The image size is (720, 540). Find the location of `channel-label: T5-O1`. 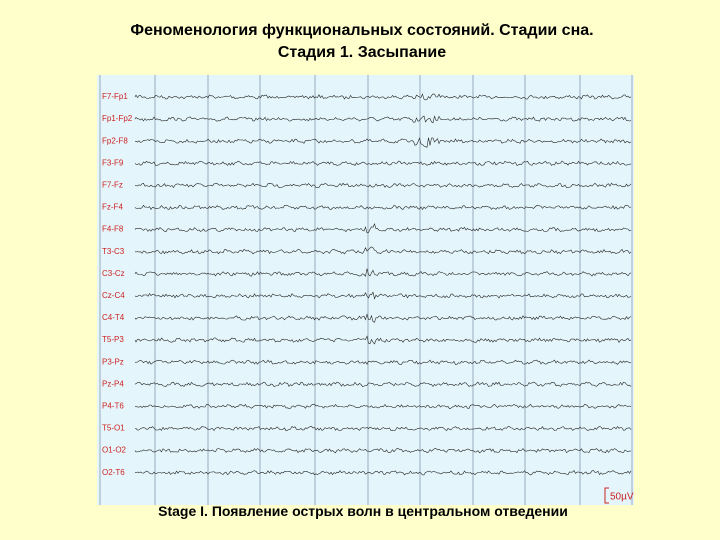

channel-label: T5-O1 is located at coordinates (113, 428).